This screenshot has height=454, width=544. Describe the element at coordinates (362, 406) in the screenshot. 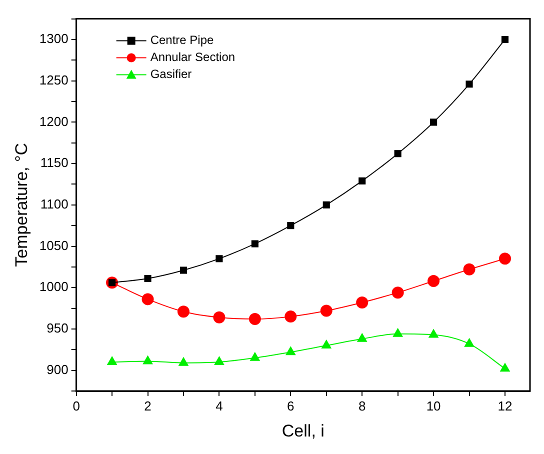

I see `x-tick-label: 8` at that location.